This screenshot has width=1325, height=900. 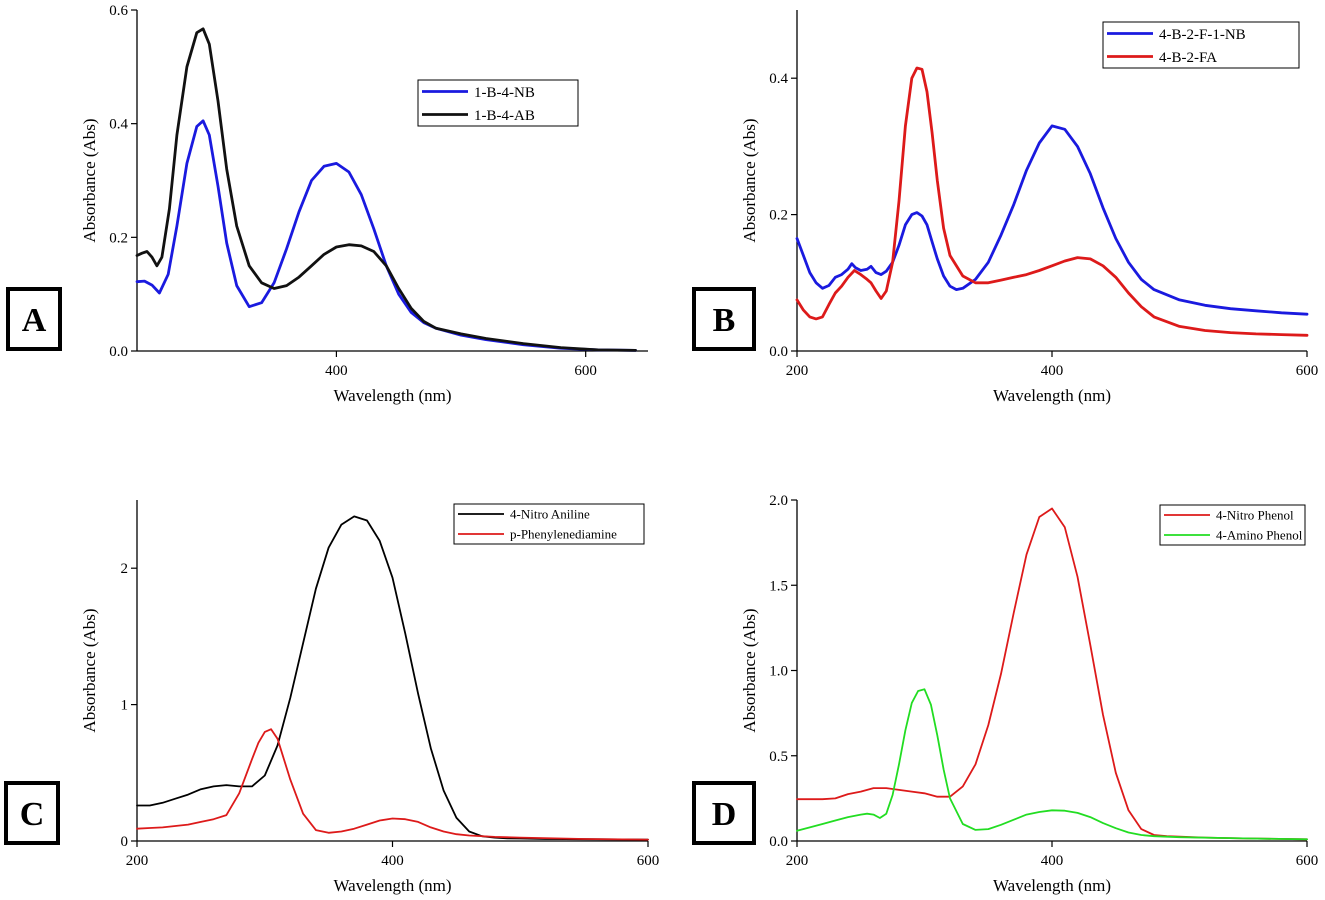 What do you see at coordinates (778, 501) in the screenshot?
I see `y-tick-label: 2.0` at bounding box center [778, 501].